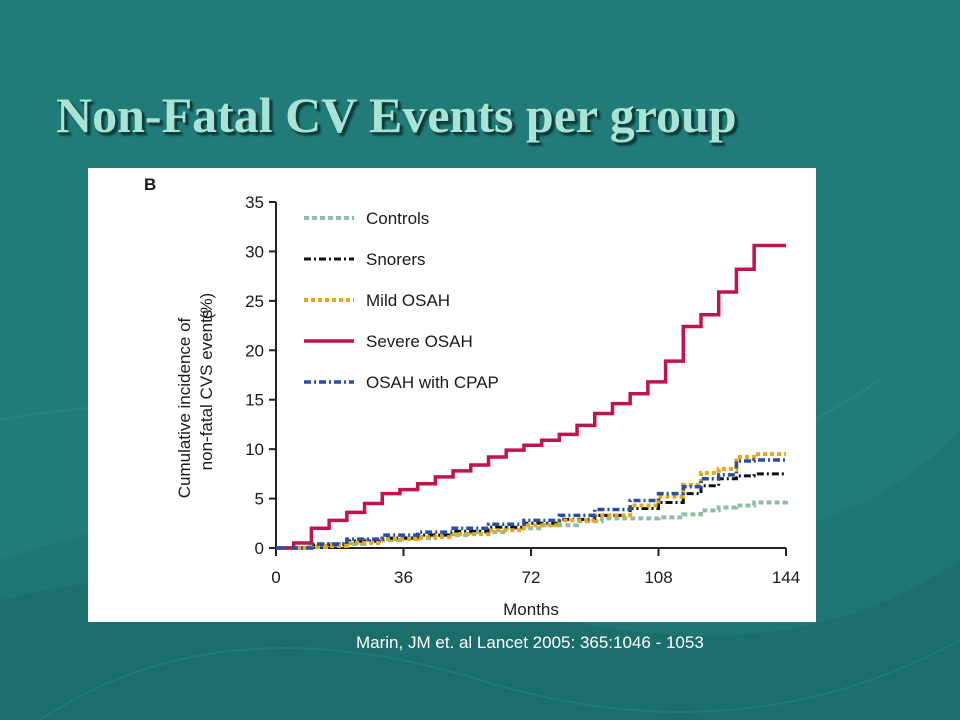  What do you see at coordinates (206, 390) in the screenshot?
I see `y-axis-label-line2: non-fatal CVS events` at bounding box center [206, 390].